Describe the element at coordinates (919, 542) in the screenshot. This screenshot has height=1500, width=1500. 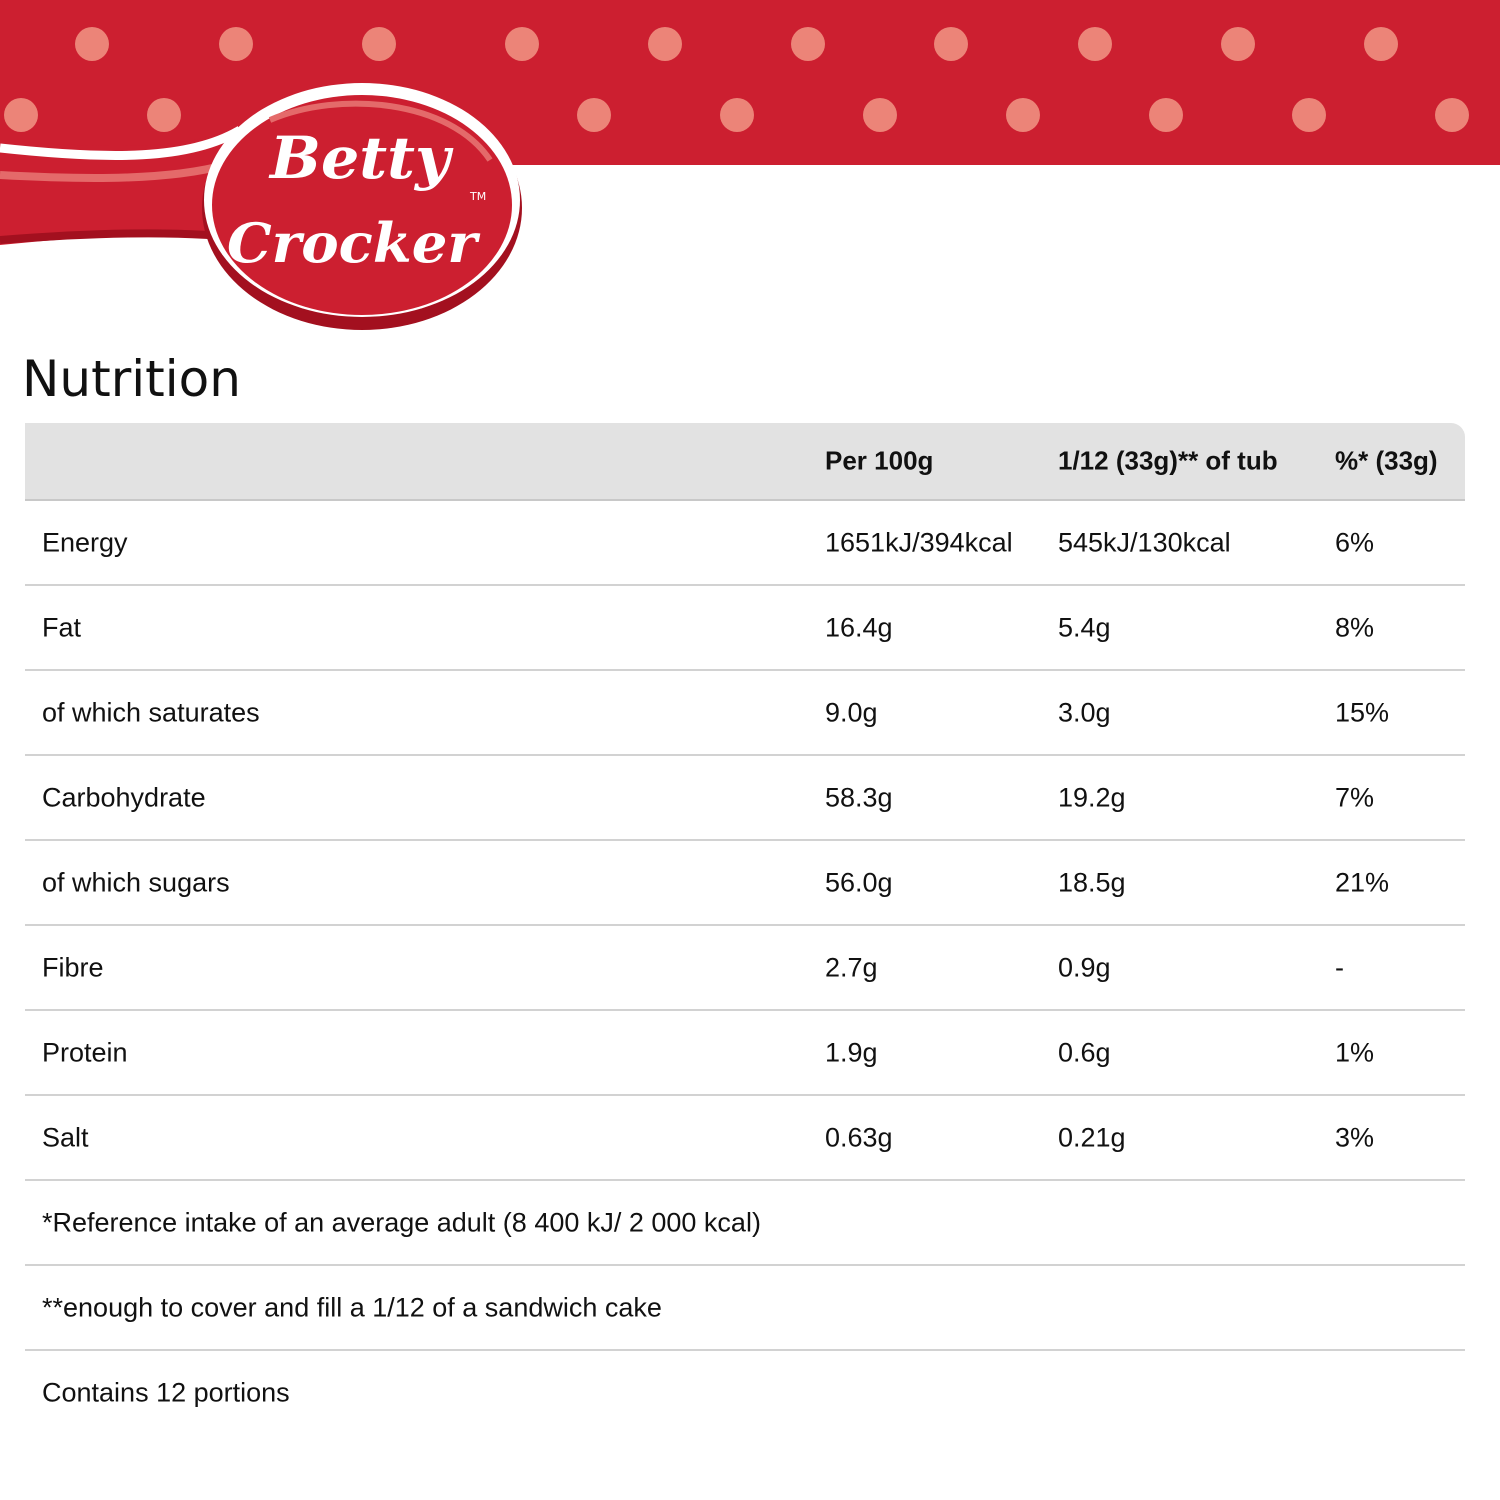
I see `per-100g-value: 1651kJ/394kcal` at that location.